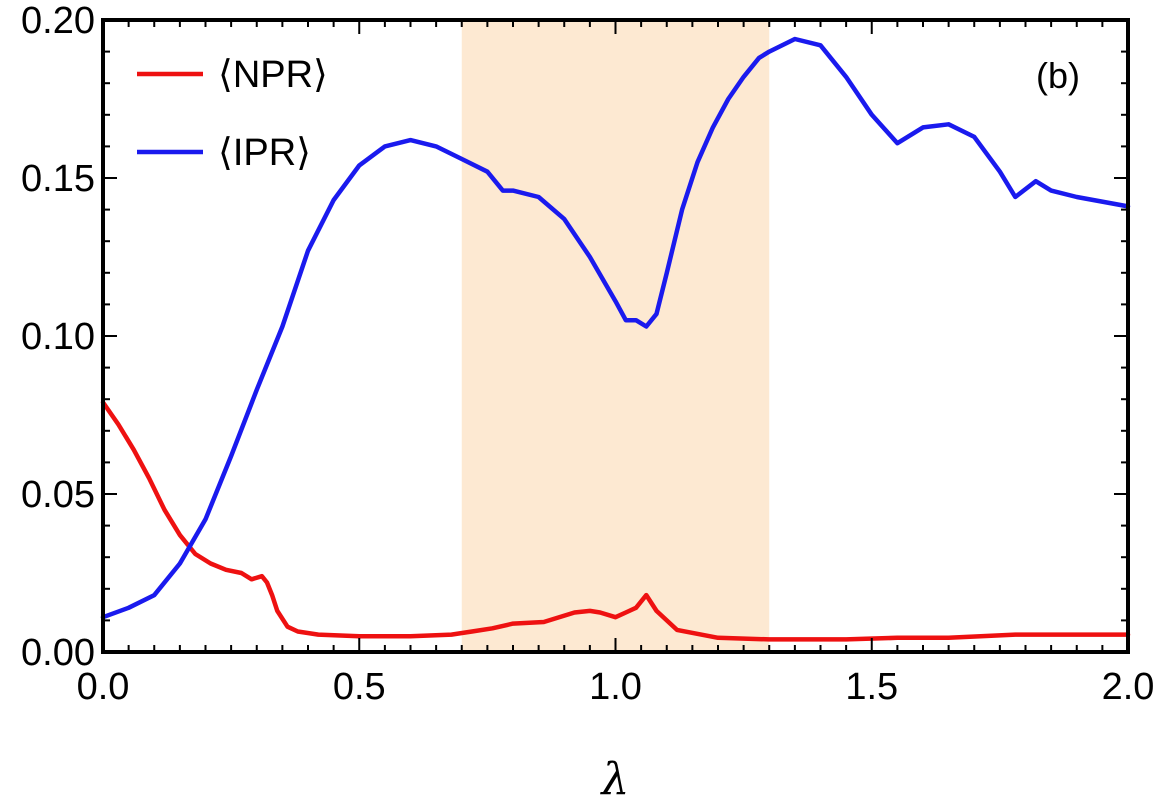  What do you see at coordinates (58, 653) in the screenshot?
I see `y-tick-label: 0.00` at bounding box center [58, 653].